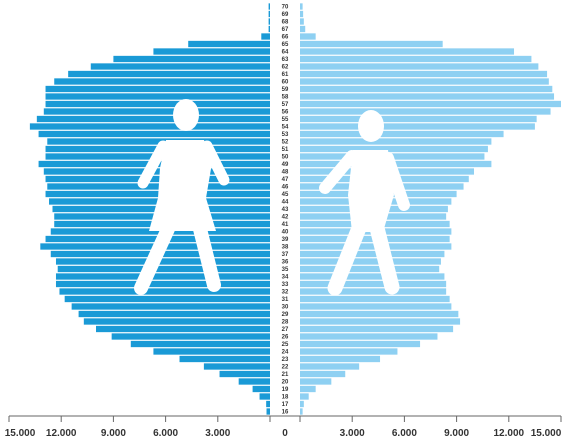  Describe the element at coordinates (285, 60) in the screenshot. I see `age-label: 63` at that location.